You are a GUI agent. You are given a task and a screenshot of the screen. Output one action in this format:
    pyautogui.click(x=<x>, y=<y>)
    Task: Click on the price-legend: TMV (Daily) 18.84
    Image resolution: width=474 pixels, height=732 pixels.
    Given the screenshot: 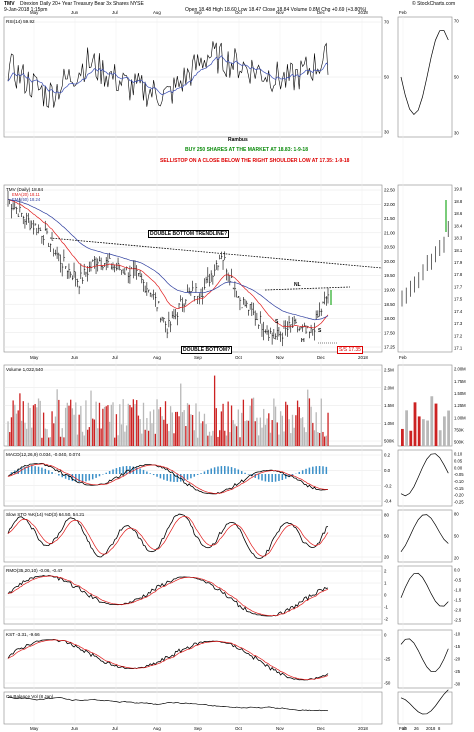 What is the action you would take?
    pyautogui.click(x=24, y=189)
    